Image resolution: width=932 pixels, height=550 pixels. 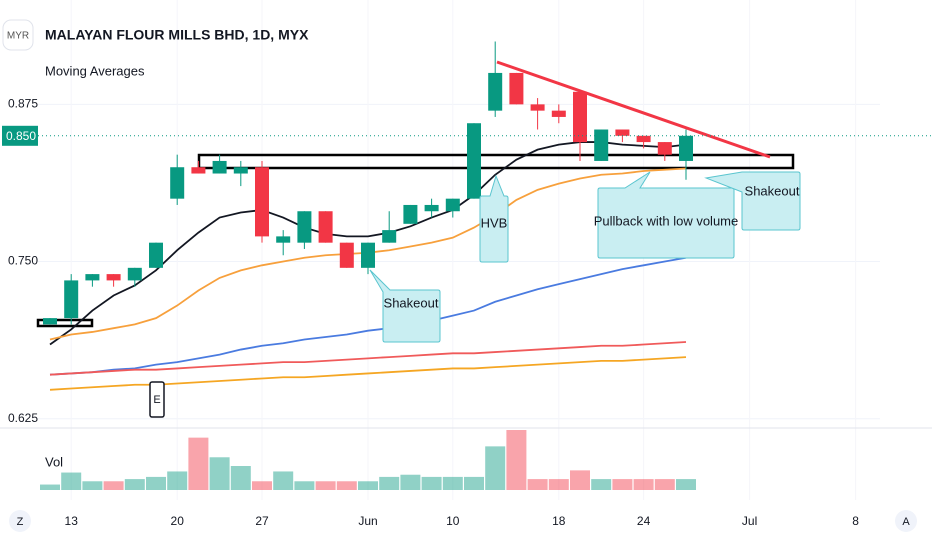 What do you see at coordinates (633, 109) in the screenshot?
I see `trend-line` at bounding box center [633, 109].